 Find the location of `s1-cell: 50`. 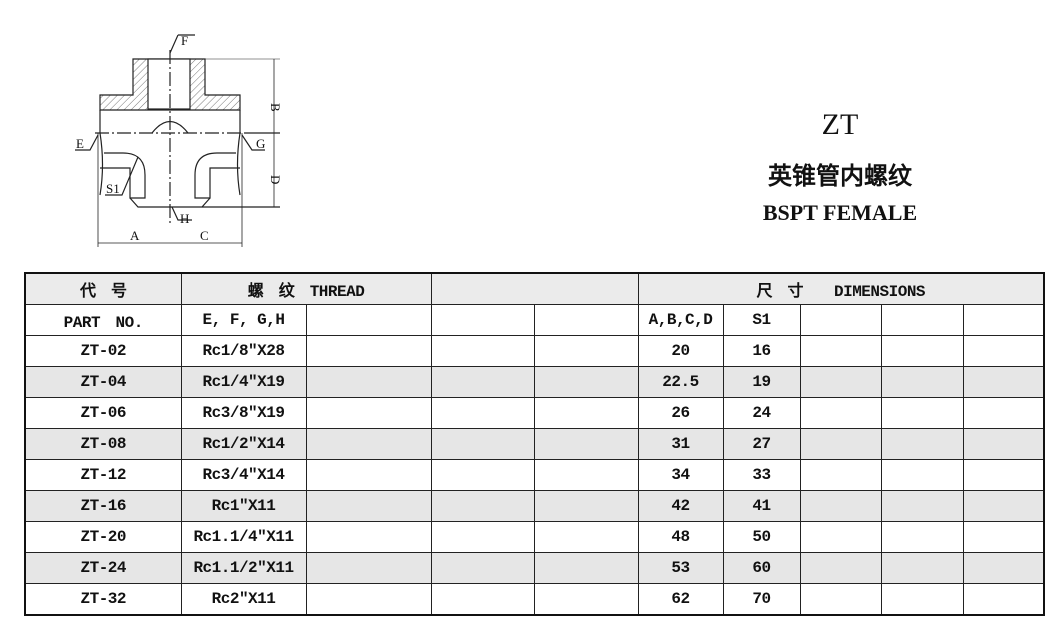

s1-cell: 50 is located at coordinates (761, 537).